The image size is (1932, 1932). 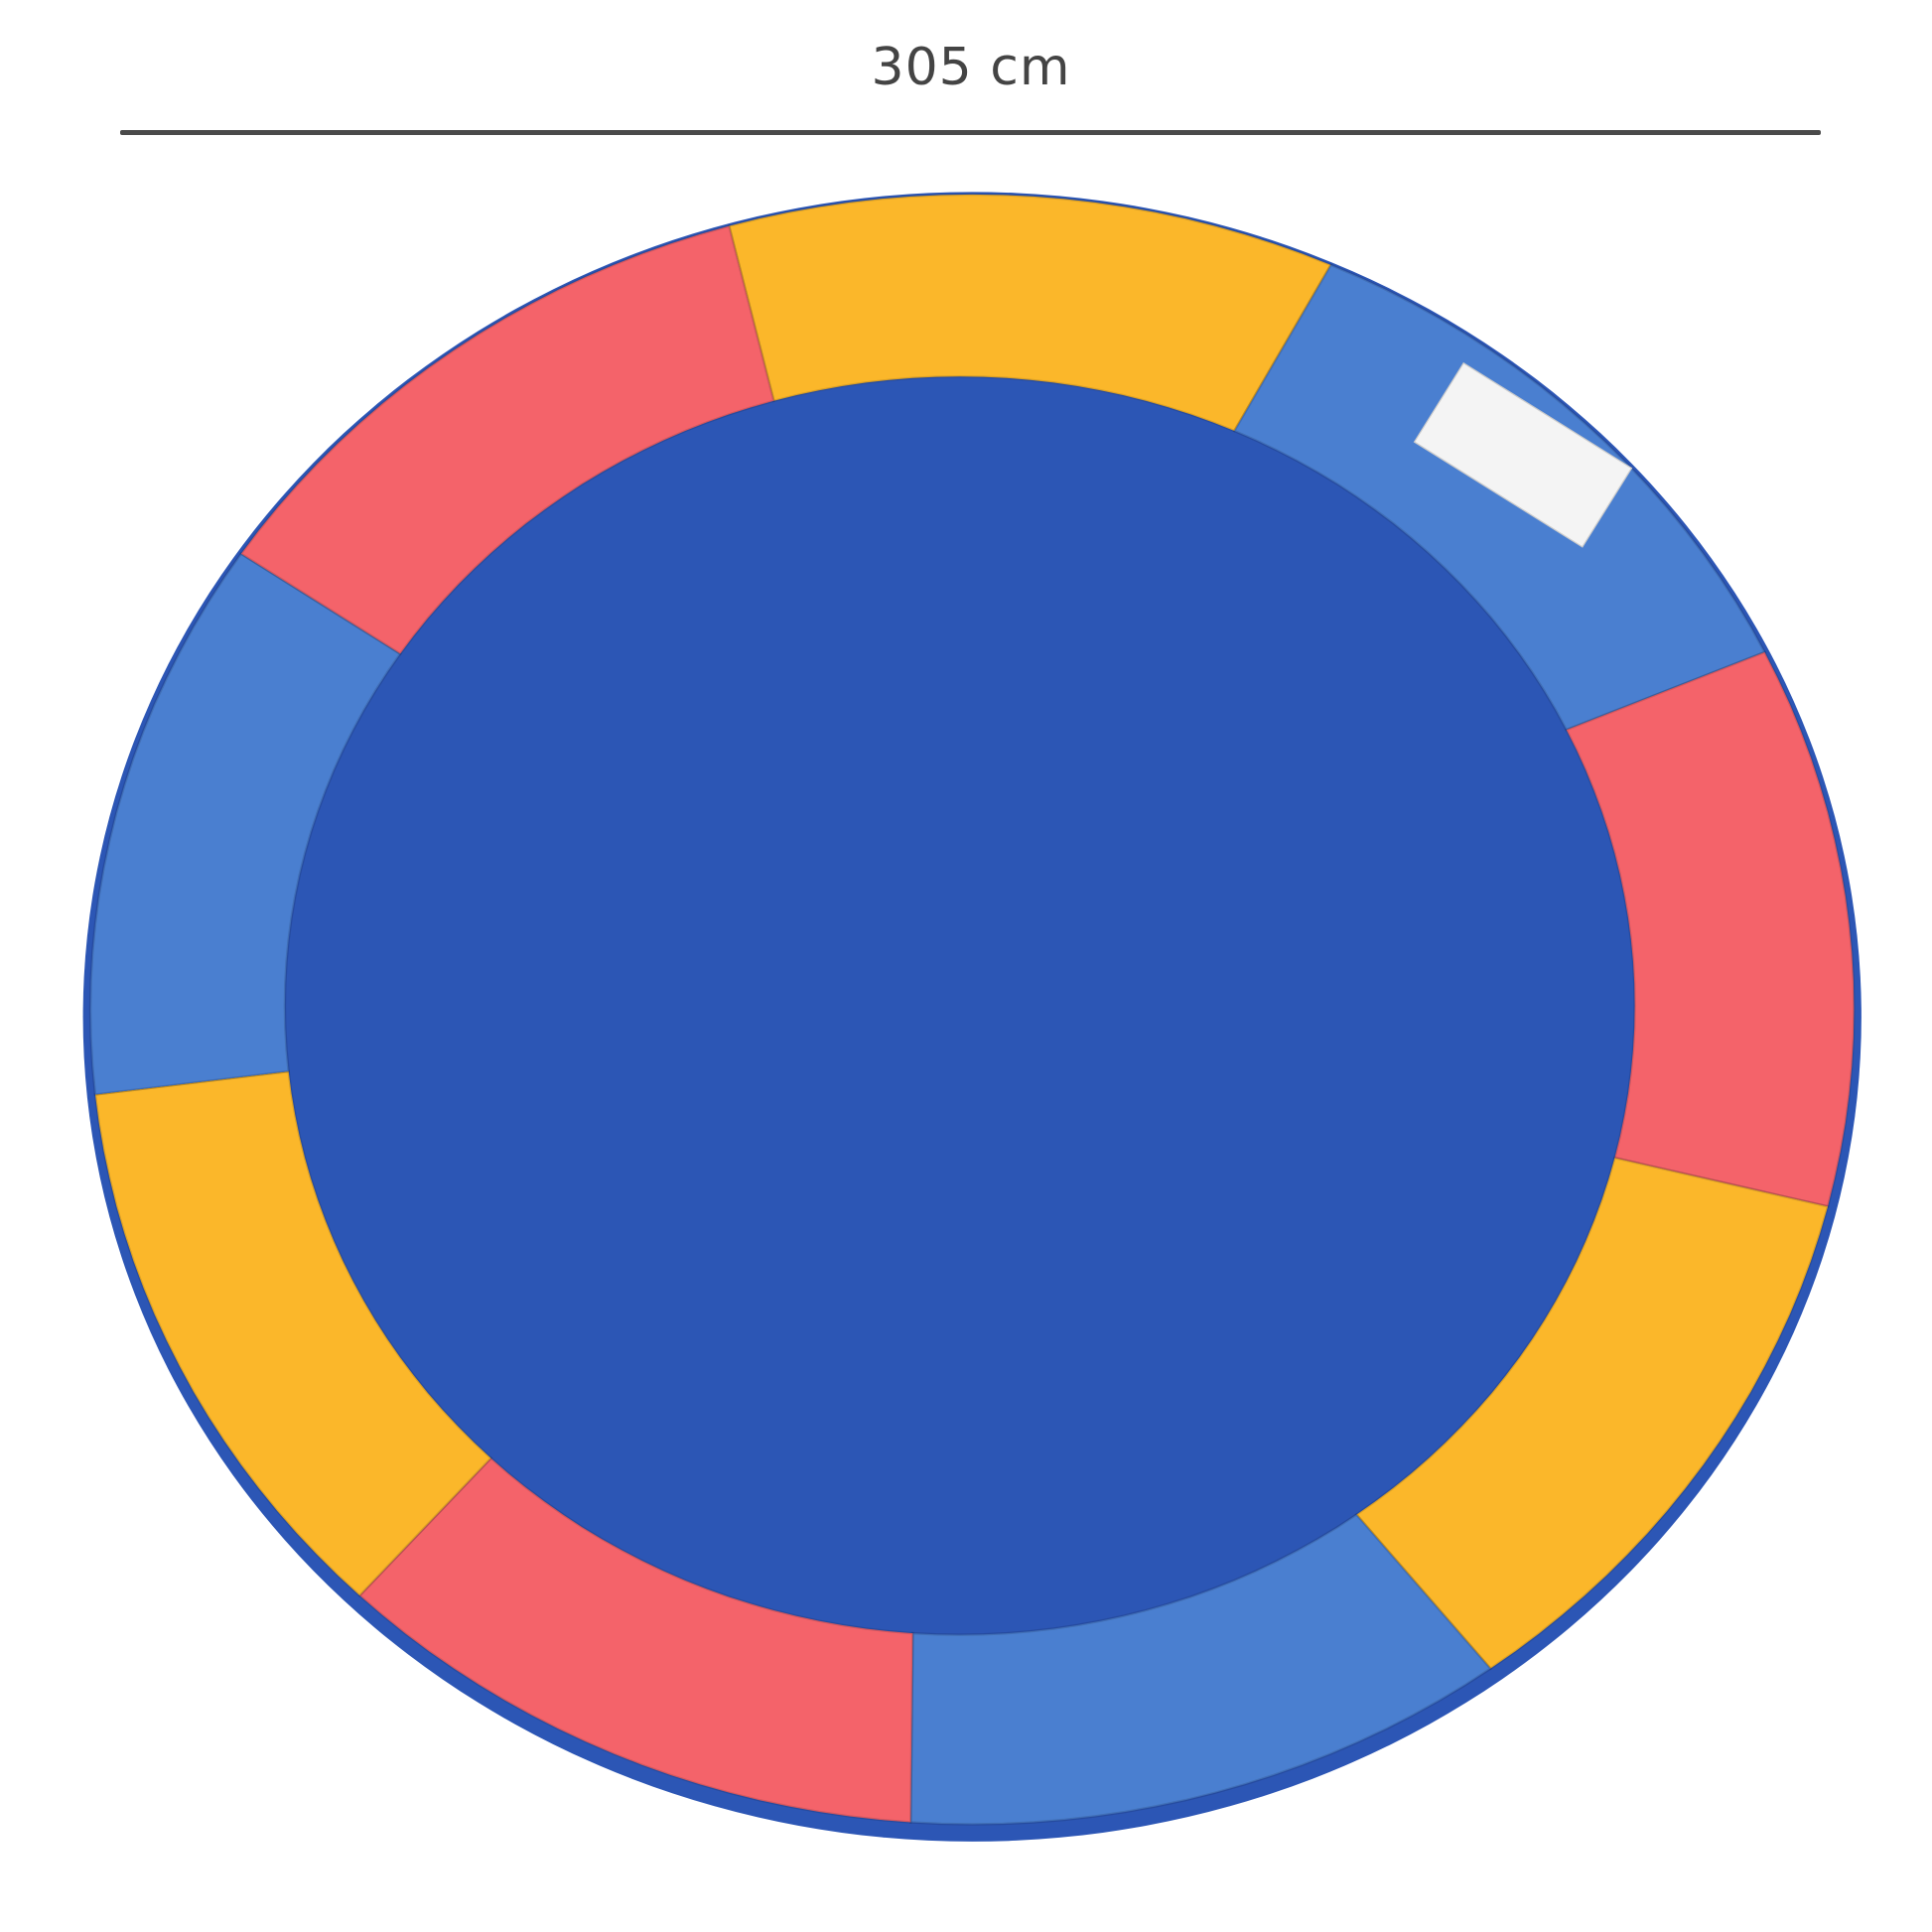 I want to click on pad-segment, so click(x=507, y=440).